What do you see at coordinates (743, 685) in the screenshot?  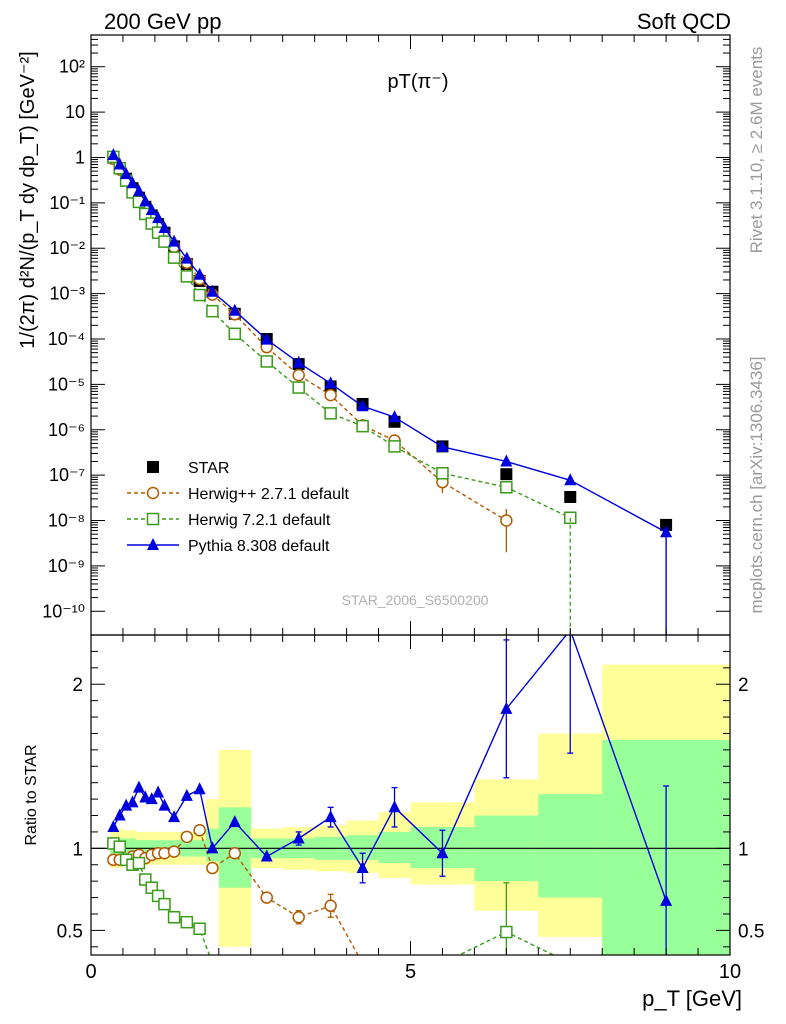 I see `ratio-y-tick-label: 2` at bounding box center [743, 685].